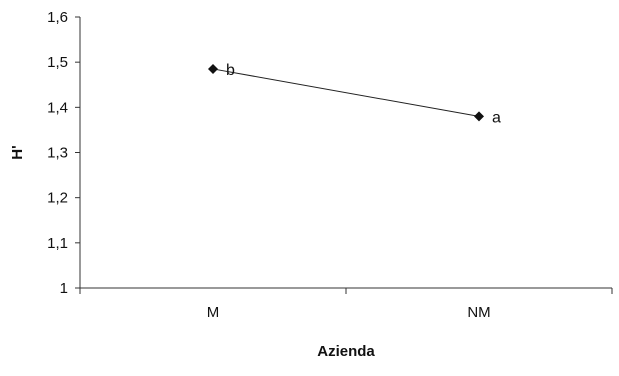  What do you see at coordinates (17, 152) in the screenshot?
I see `y-axis-title: H'` at bounding box center [17, 152].